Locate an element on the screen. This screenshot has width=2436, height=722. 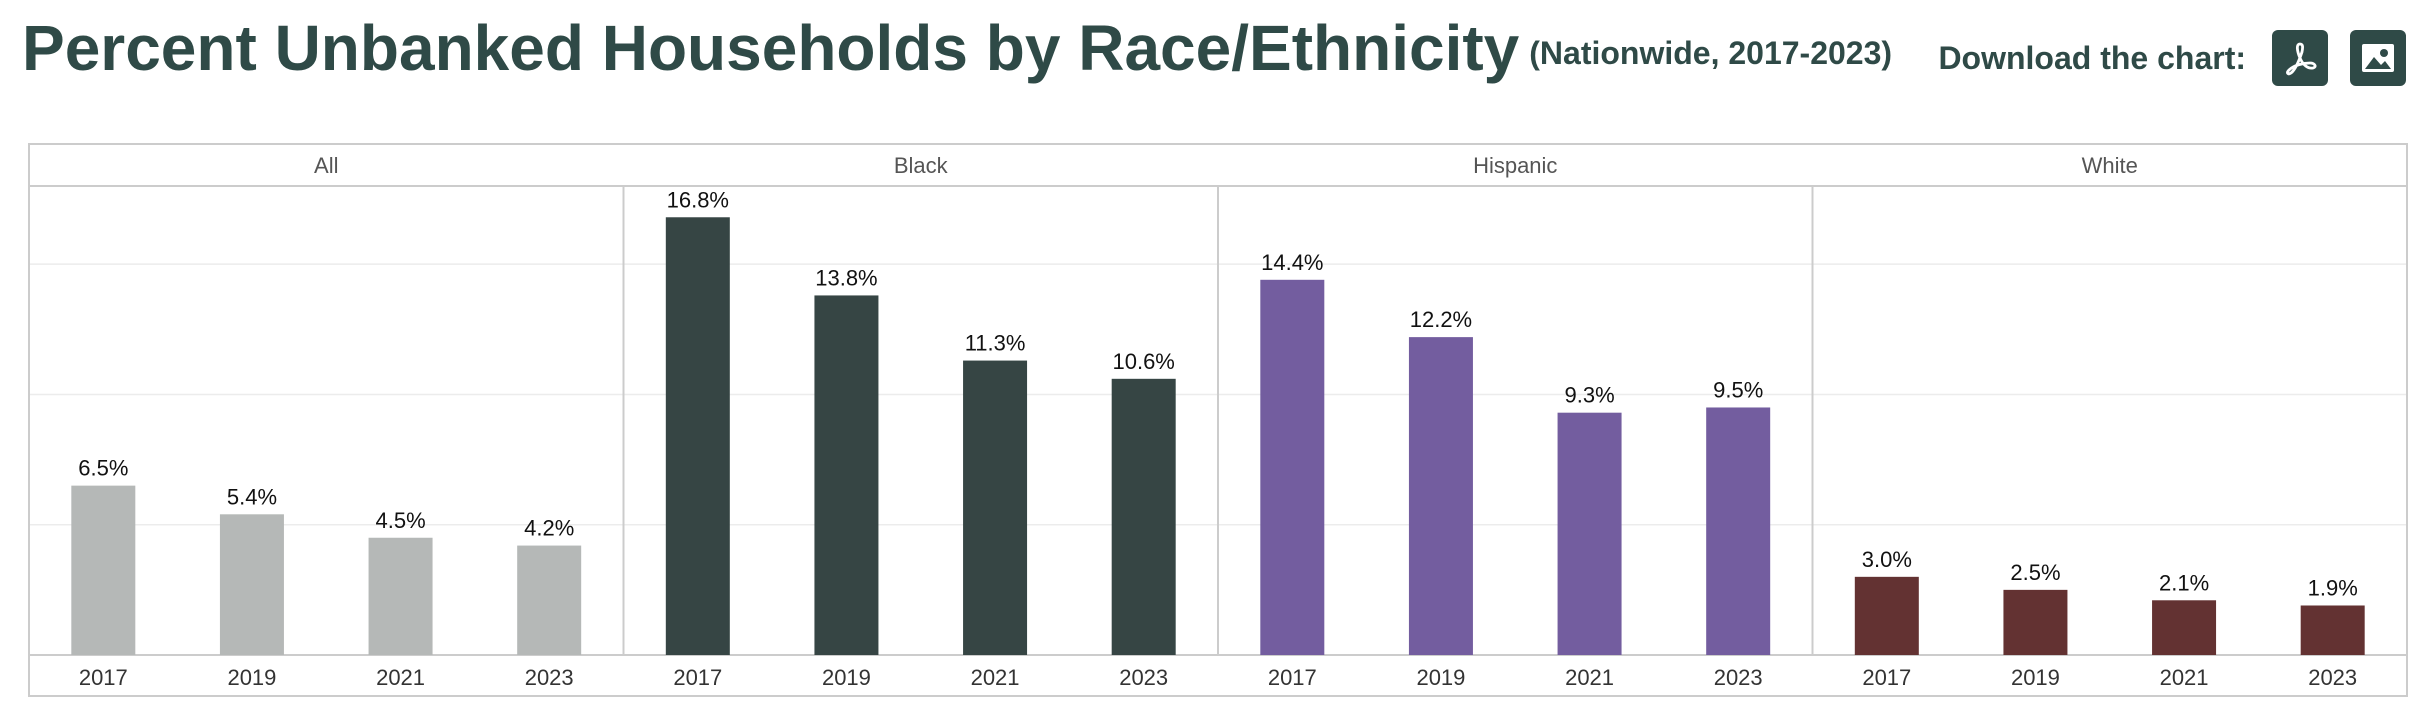
data-label: 6.5% is located at coordinates (103, 468).